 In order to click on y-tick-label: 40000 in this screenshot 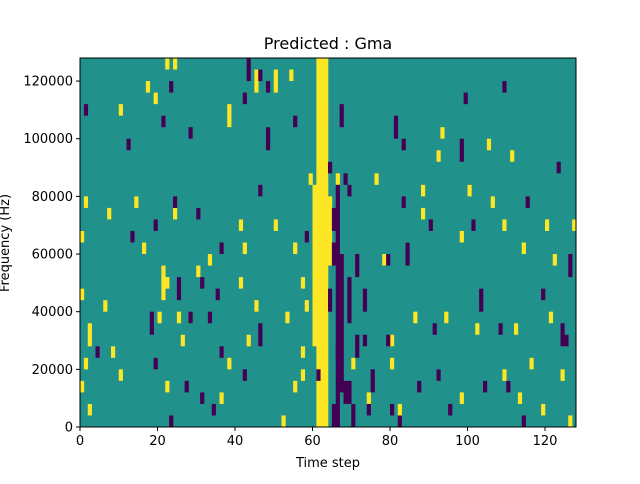, I will do `click(52, 312)`.